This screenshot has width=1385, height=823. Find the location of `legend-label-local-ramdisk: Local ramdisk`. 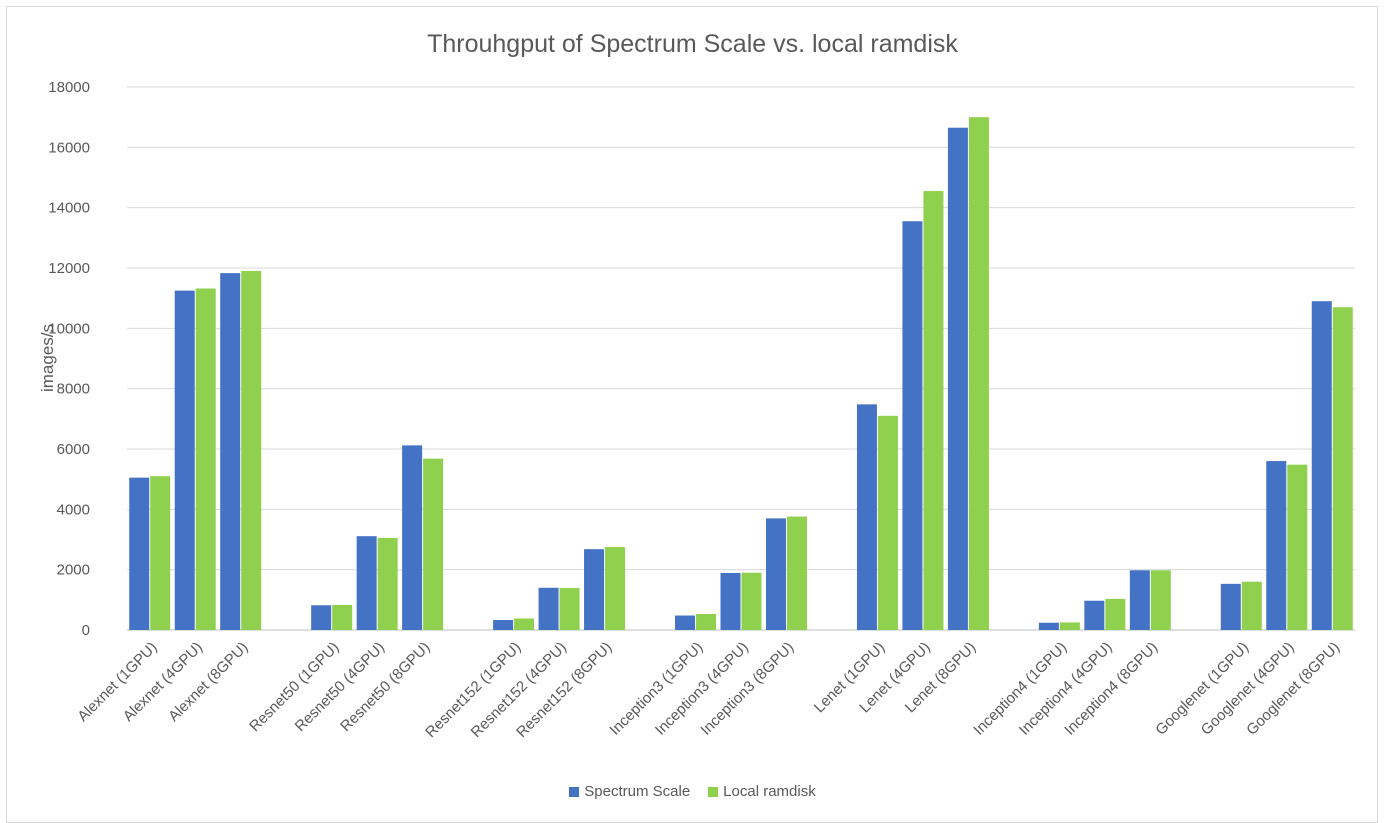

legend-label-local-ramdisk: Local ramdisk is located at coordinates (769, 791).